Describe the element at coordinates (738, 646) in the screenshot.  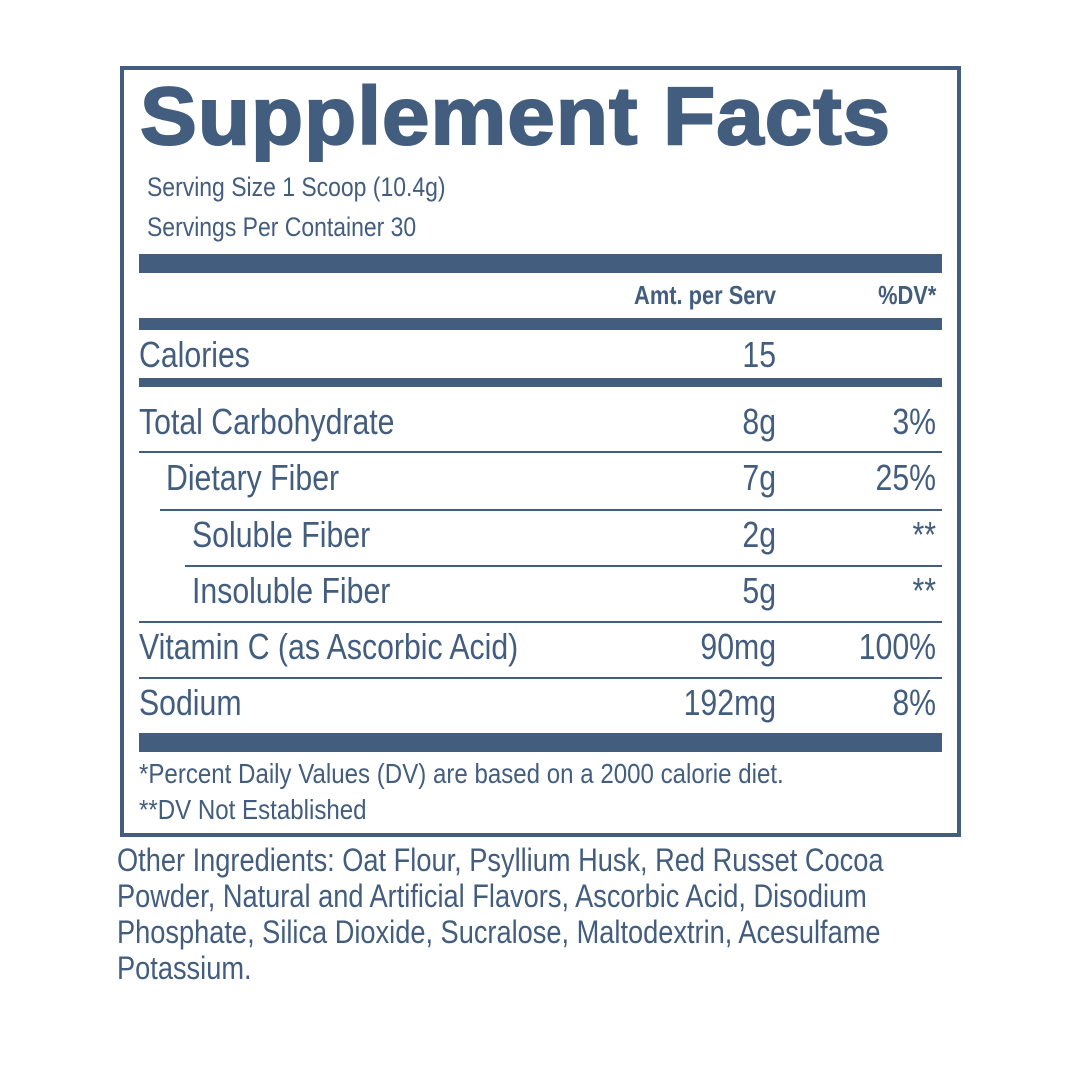
I see `nutrient-amount: 90mg` at that location.